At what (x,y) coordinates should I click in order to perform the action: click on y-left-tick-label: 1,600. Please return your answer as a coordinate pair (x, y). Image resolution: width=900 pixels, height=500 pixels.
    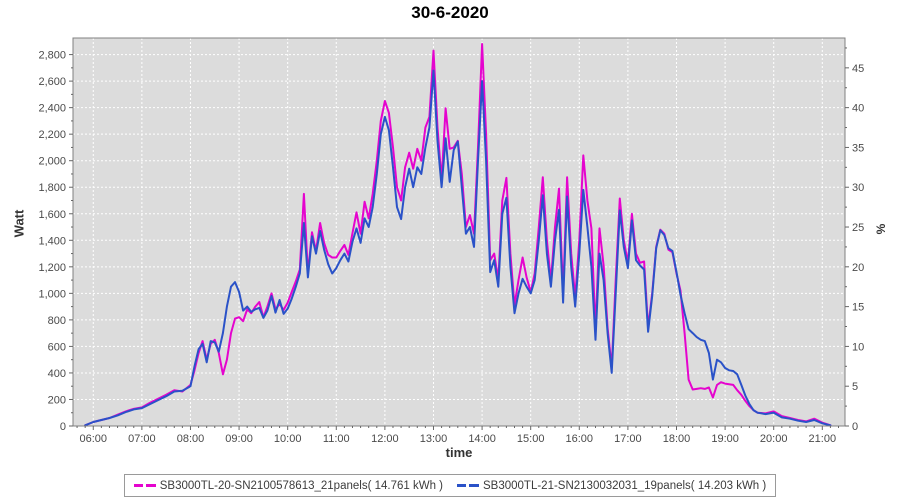
    Looking at the image, I should click on (52, 215).